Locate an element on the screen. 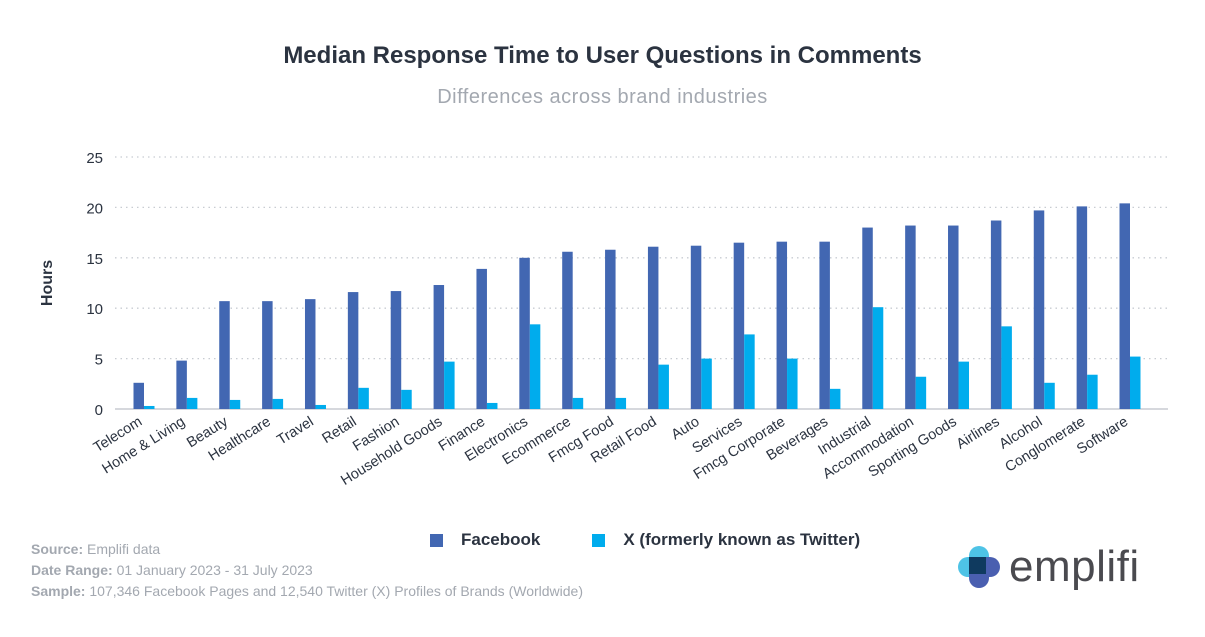 The height and width of the screenshot is (637, 1205). bar-x-telecom is located at coordinates (149, 407).